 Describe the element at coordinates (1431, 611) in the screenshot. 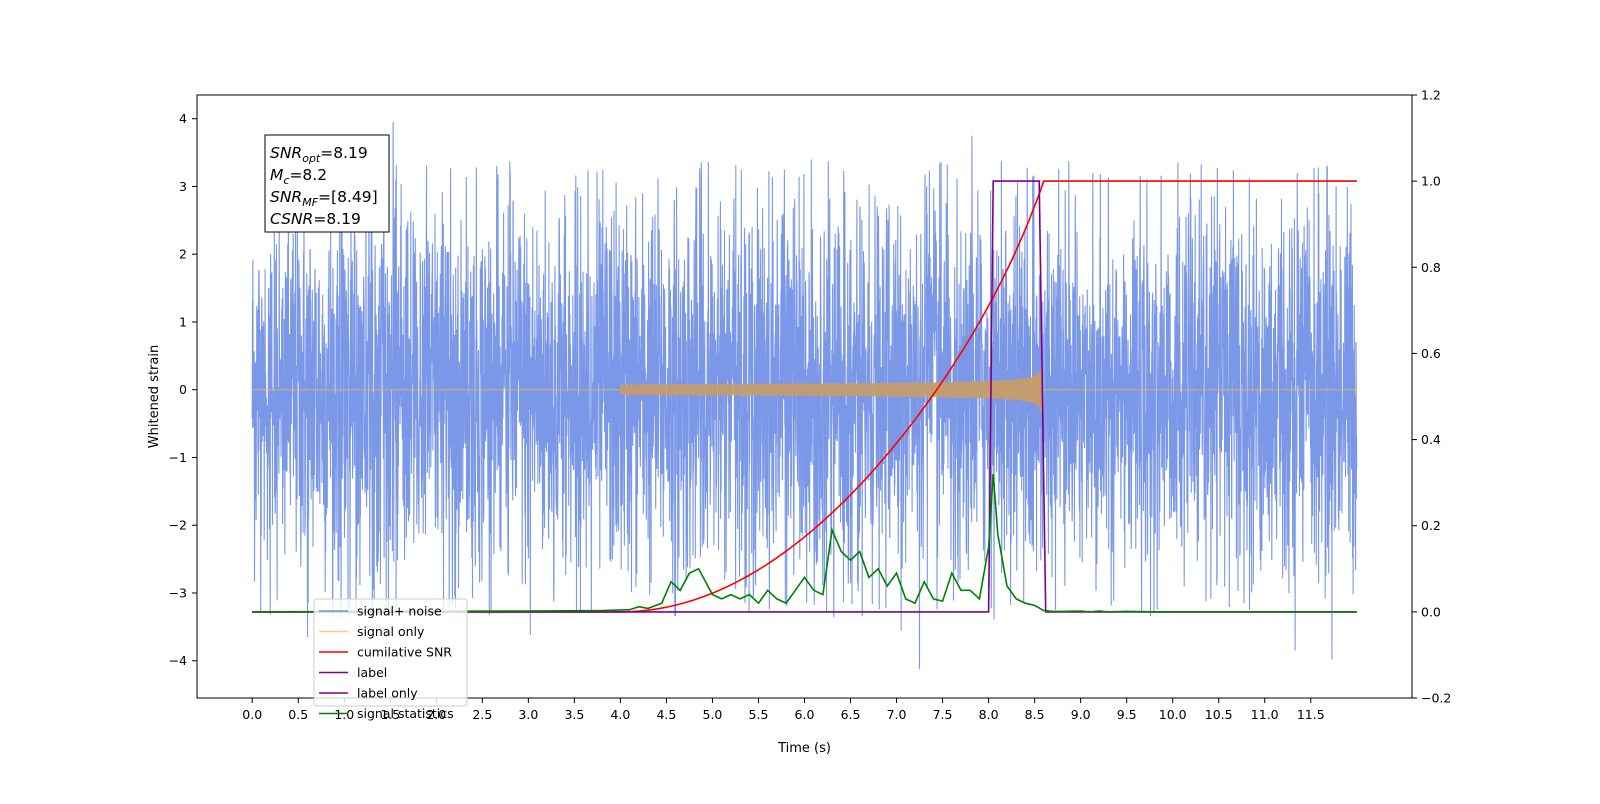

I see `y-right-tick-label: 0.0` at that location.